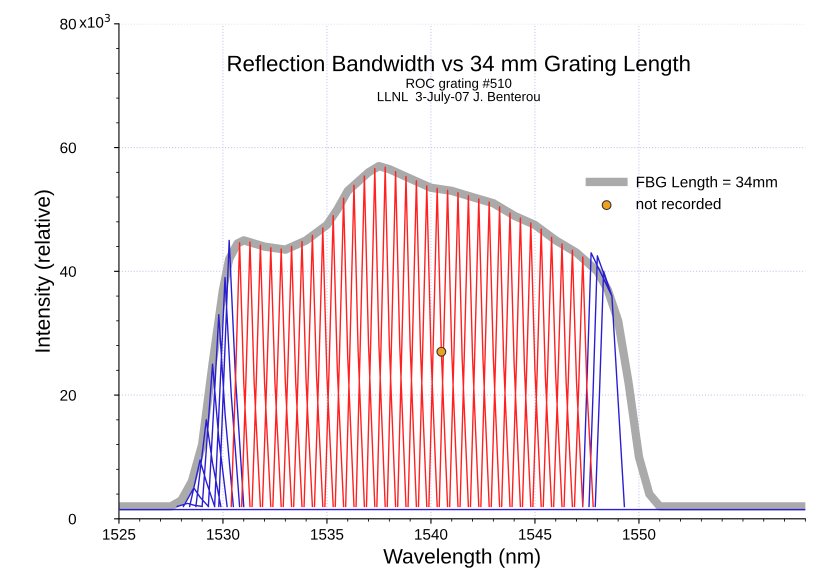 The width and height of the screenshot is (826, 581). I want to click on text: x10$^{3}$, so click(94, 21).